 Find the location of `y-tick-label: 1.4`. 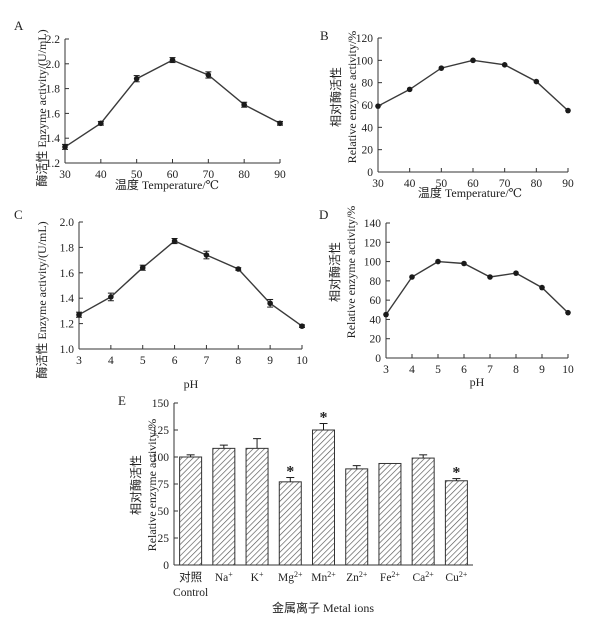

y-tick-label: 1.4 is located at coordinates (67, 299).